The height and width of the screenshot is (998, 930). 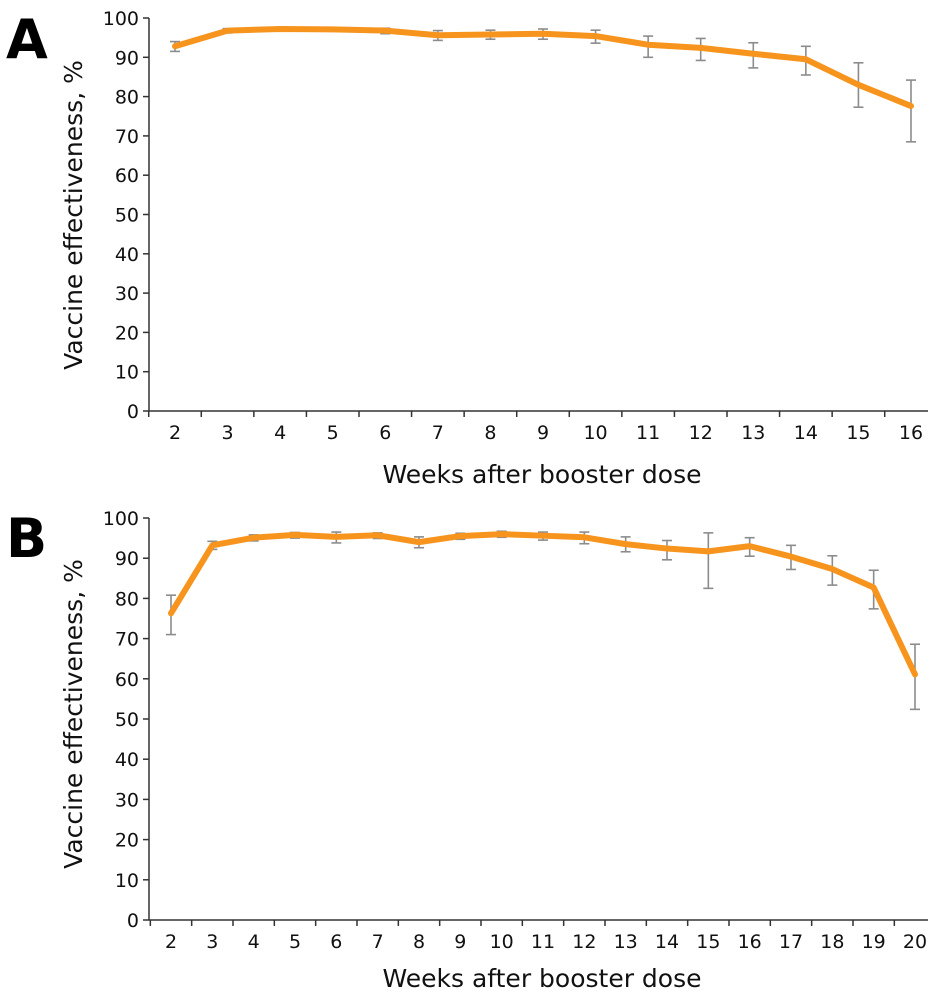 I want to click on x-tick-label: 18, so click(x=832, y=942).